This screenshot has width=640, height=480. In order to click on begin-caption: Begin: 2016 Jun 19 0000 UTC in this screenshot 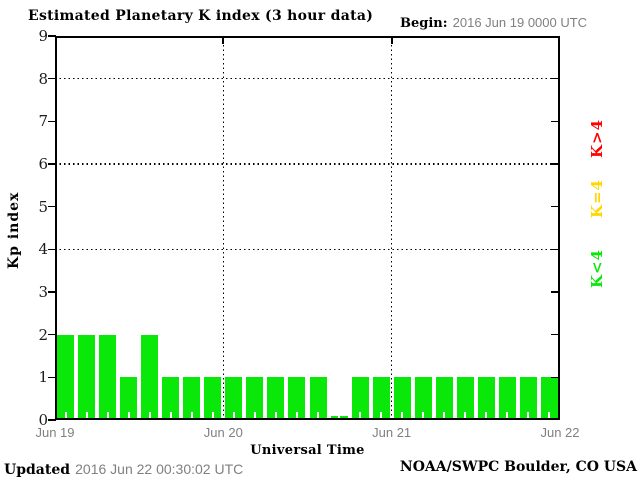, I will do `click(493, 21)`.